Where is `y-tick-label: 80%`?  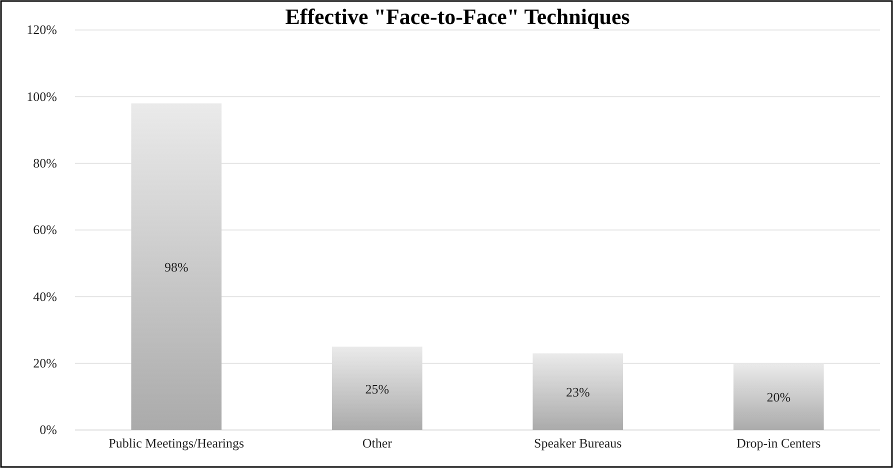
y-tick-label: 80% is located at coordinates (45, 162).